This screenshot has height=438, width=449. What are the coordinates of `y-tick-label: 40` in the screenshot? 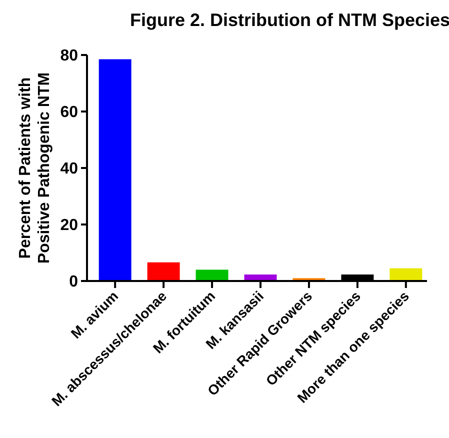 It's located at (69, 169).